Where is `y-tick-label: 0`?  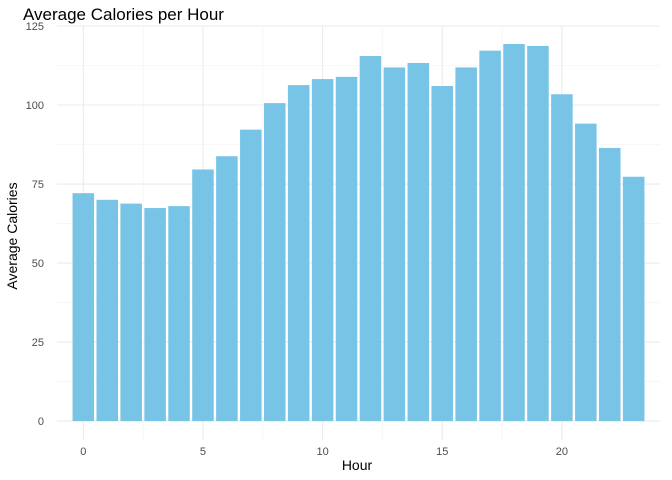
y-tick-label: 0 is located at coordinates (41, 422).